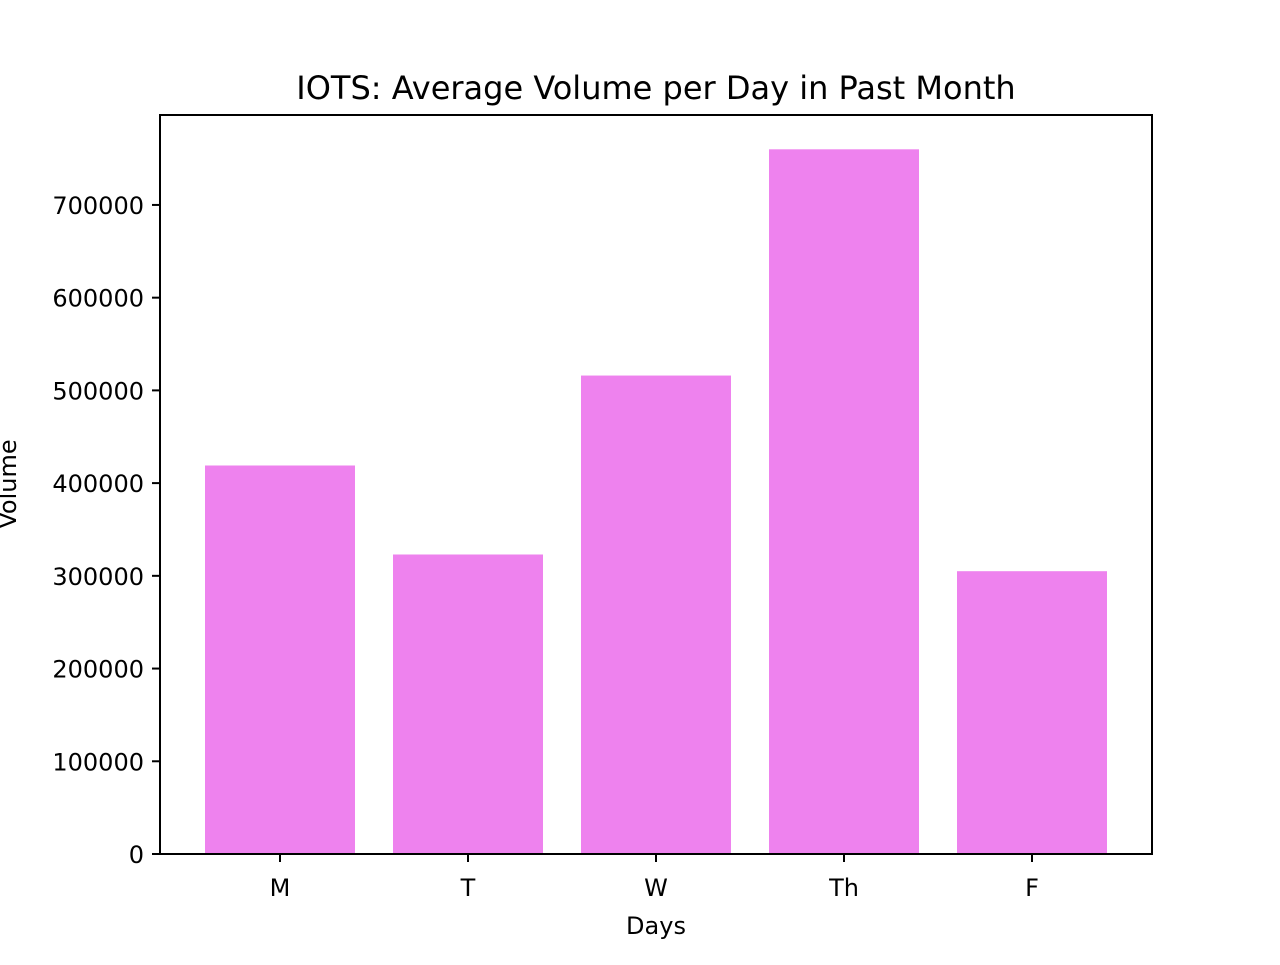 This screenshot has width=1280, height=965. I want to click on bar-t, so click(468, 704).